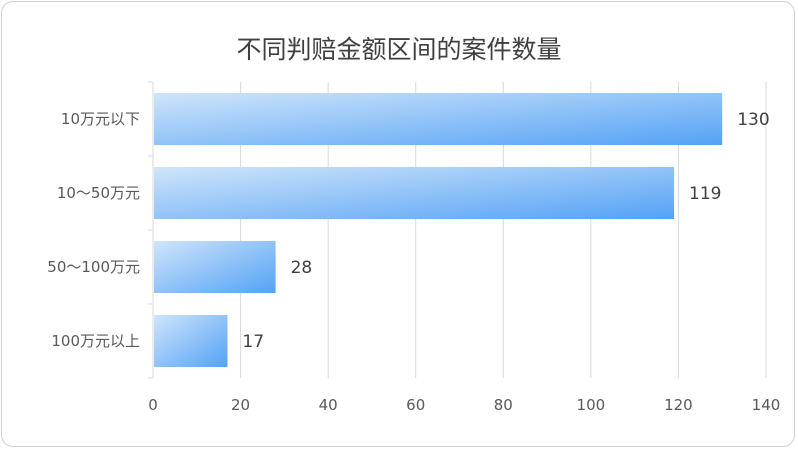 This screenshot has height=450, width=798. I want to click on x-tick-label: 100, so click(591, 405).